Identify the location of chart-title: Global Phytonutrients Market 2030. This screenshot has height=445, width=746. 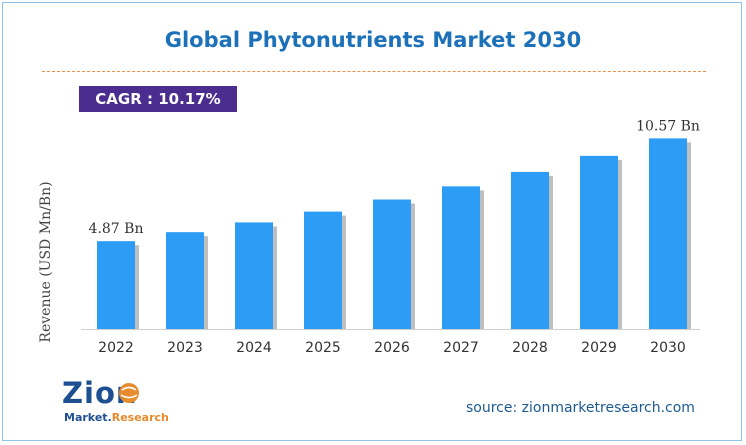
(373, 40).